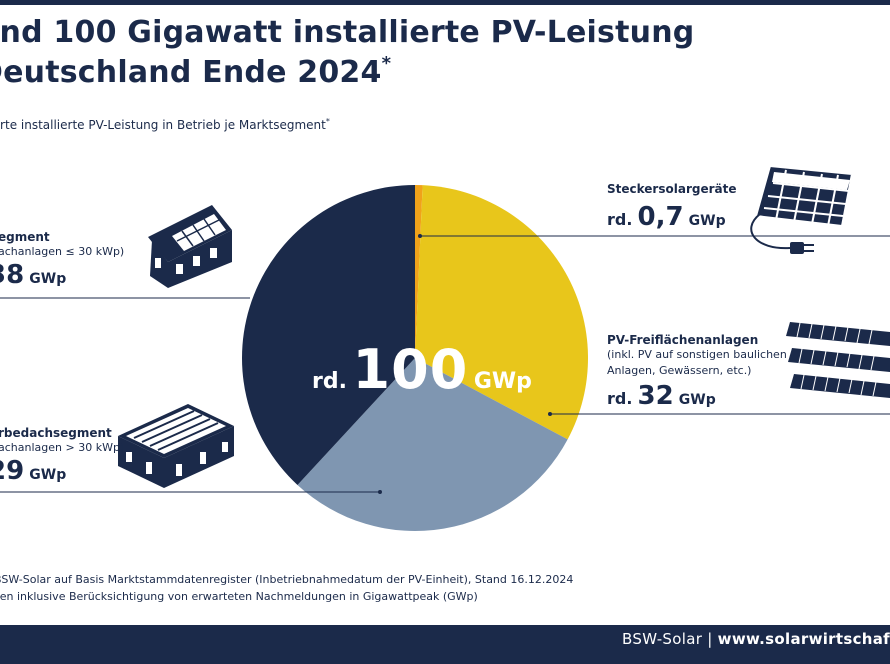  What do you see at coordinates (838, 360) in the screenshot?
I see `solar-park-icon` at bounding box center [838, 360].